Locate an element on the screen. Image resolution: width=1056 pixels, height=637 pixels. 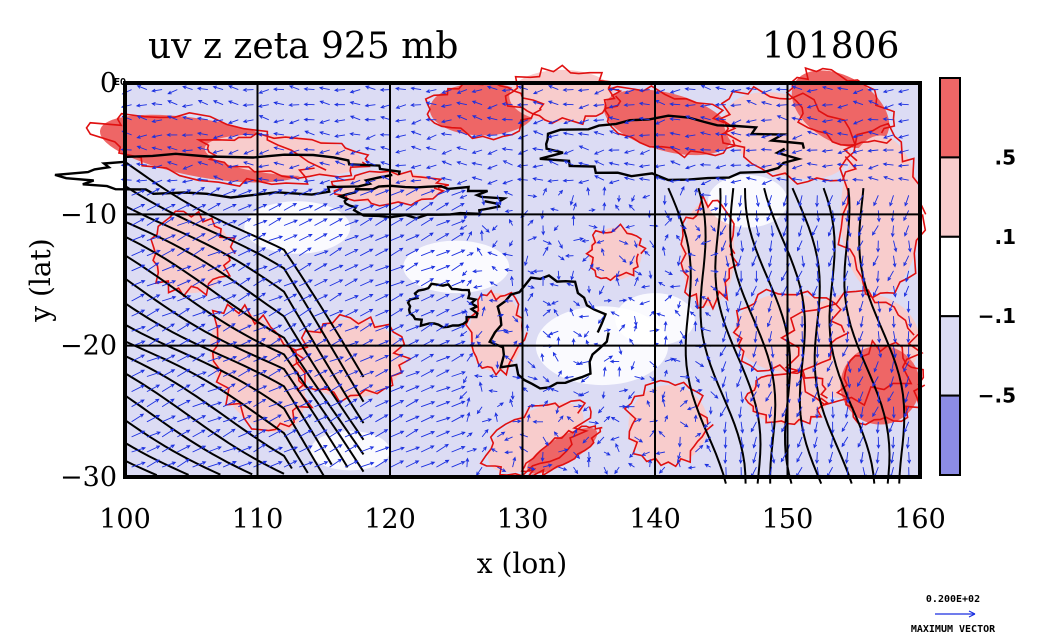
x-tick-label: 110 is located at coordinates (258, 519).